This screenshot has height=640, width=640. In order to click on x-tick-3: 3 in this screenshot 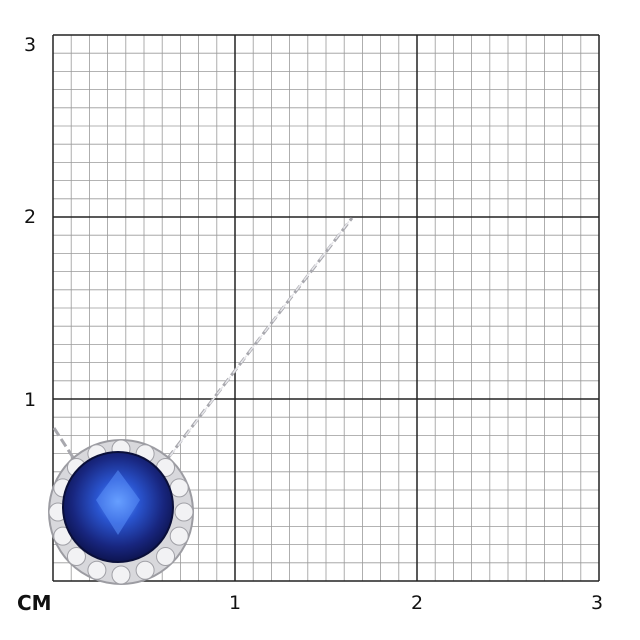, I will do `click(597, 603)`.